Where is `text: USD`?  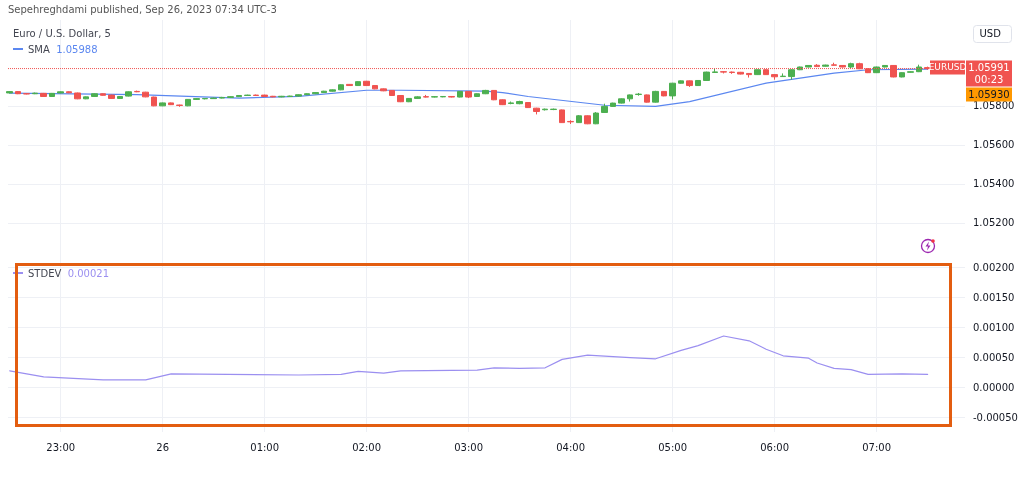 text: USD is located at coordinates (990, 33).